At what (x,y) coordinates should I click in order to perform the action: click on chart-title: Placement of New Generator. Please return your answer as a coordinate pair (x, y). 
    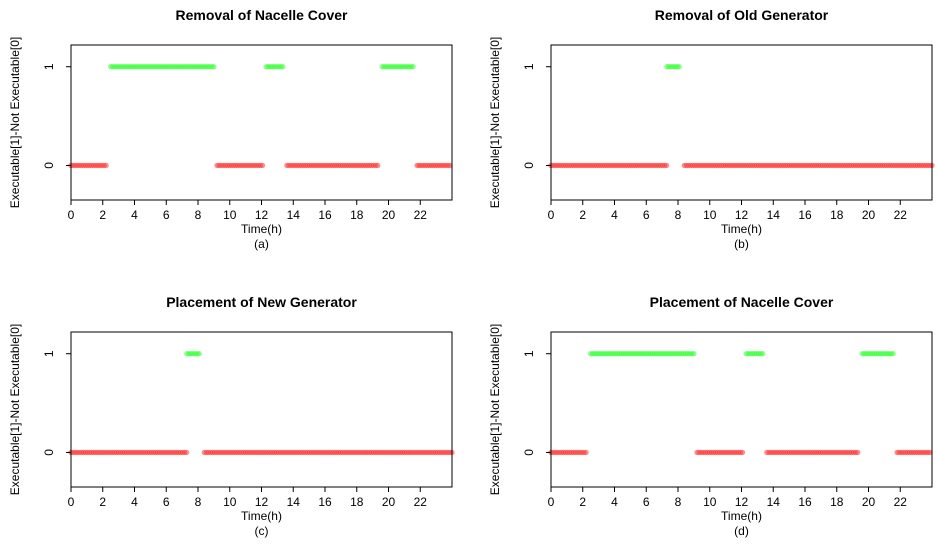
    Looking at the image, I should click on (261, 302).